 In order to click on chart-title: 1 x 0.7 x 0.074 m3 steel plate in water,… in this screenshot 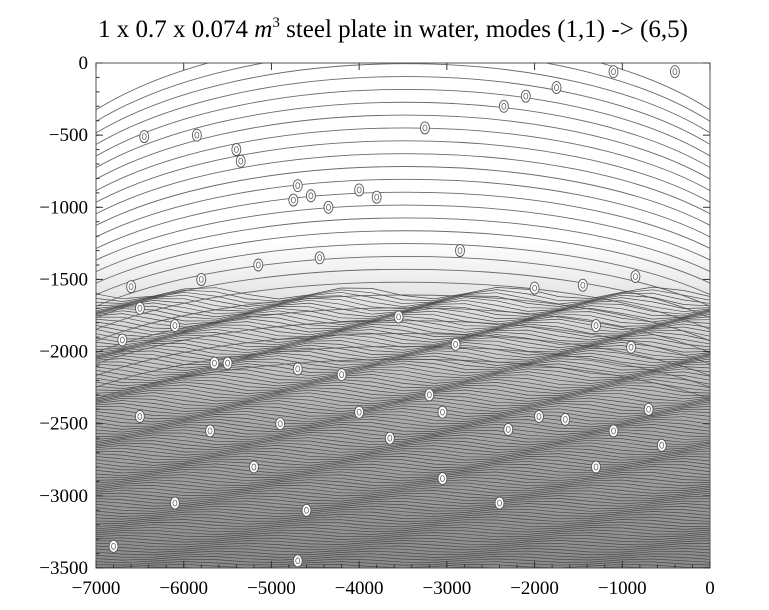, I will do `click(393, 29)`.